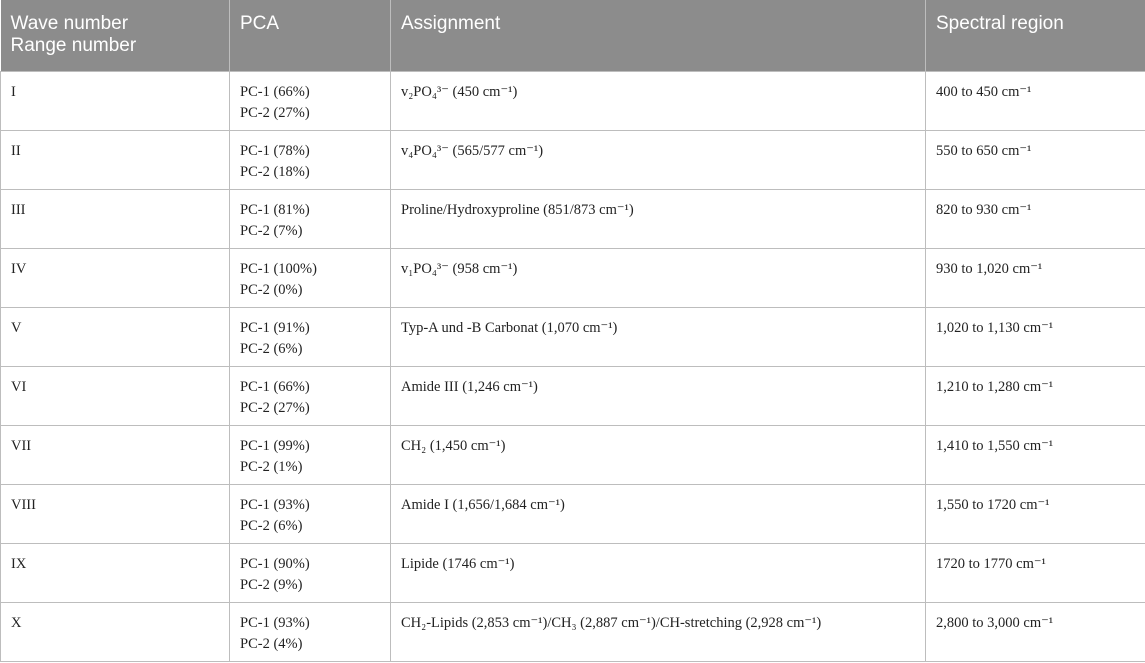 The height and width of the screenshot is (663, 1145). Describe the element at coordinates (658, 395) in the screenshot. I see `assignment-cell: Amide III (1,246 cm⁻¹)` at that location.